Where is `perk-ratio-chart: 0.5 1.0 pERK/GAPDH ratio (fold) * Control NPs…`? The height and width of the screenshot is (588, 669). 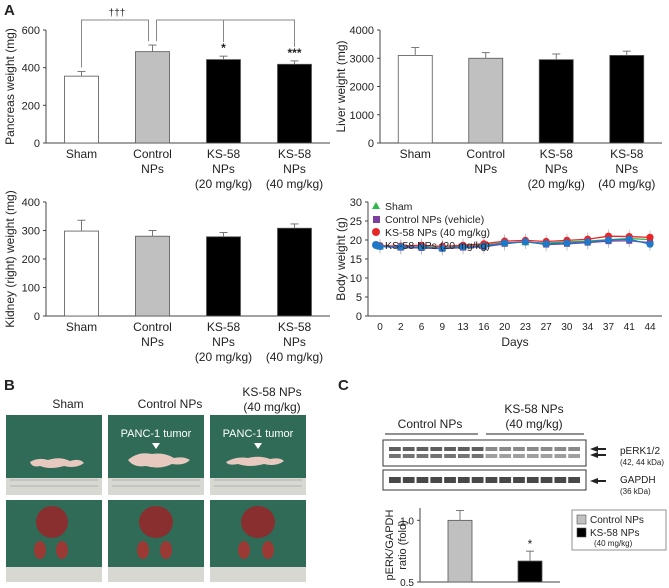 perk-ratio-chart: 0.5 1.0 pERK/GAPDH ratio (fold) * Control NPs… is located at coordinates (525, 548).